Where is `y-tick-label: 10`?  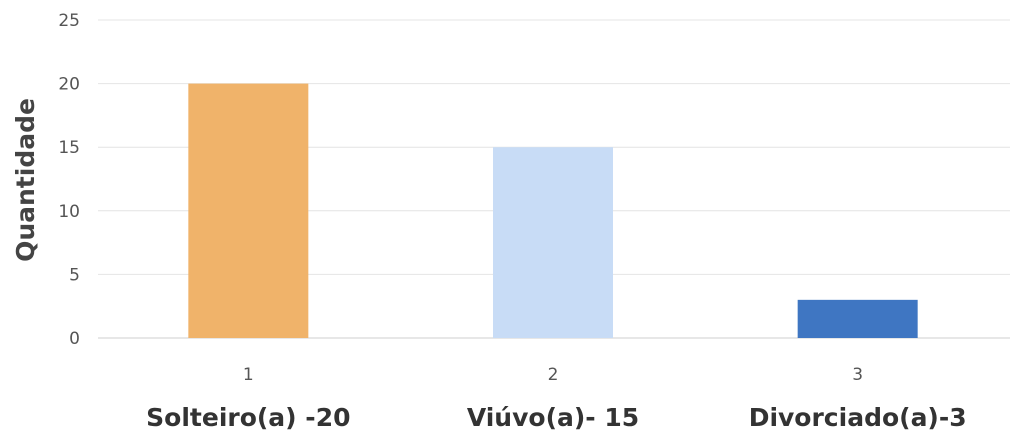
y-tick-label: 10 is located at coordinates (69, 212).